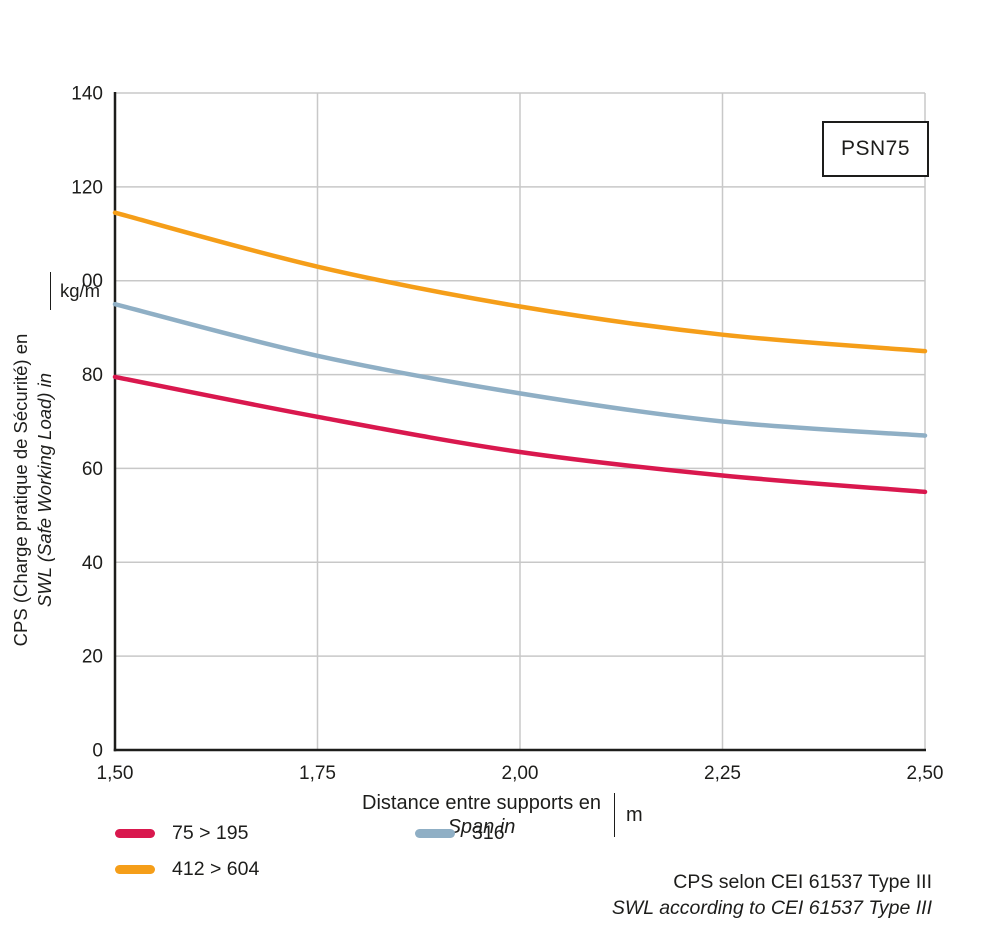 The width and height of the screenshot is (1000, 945). Describe the element at coordinates (210, 832) in the screenshot. I see `legend-label: 75 > 195` at that location.